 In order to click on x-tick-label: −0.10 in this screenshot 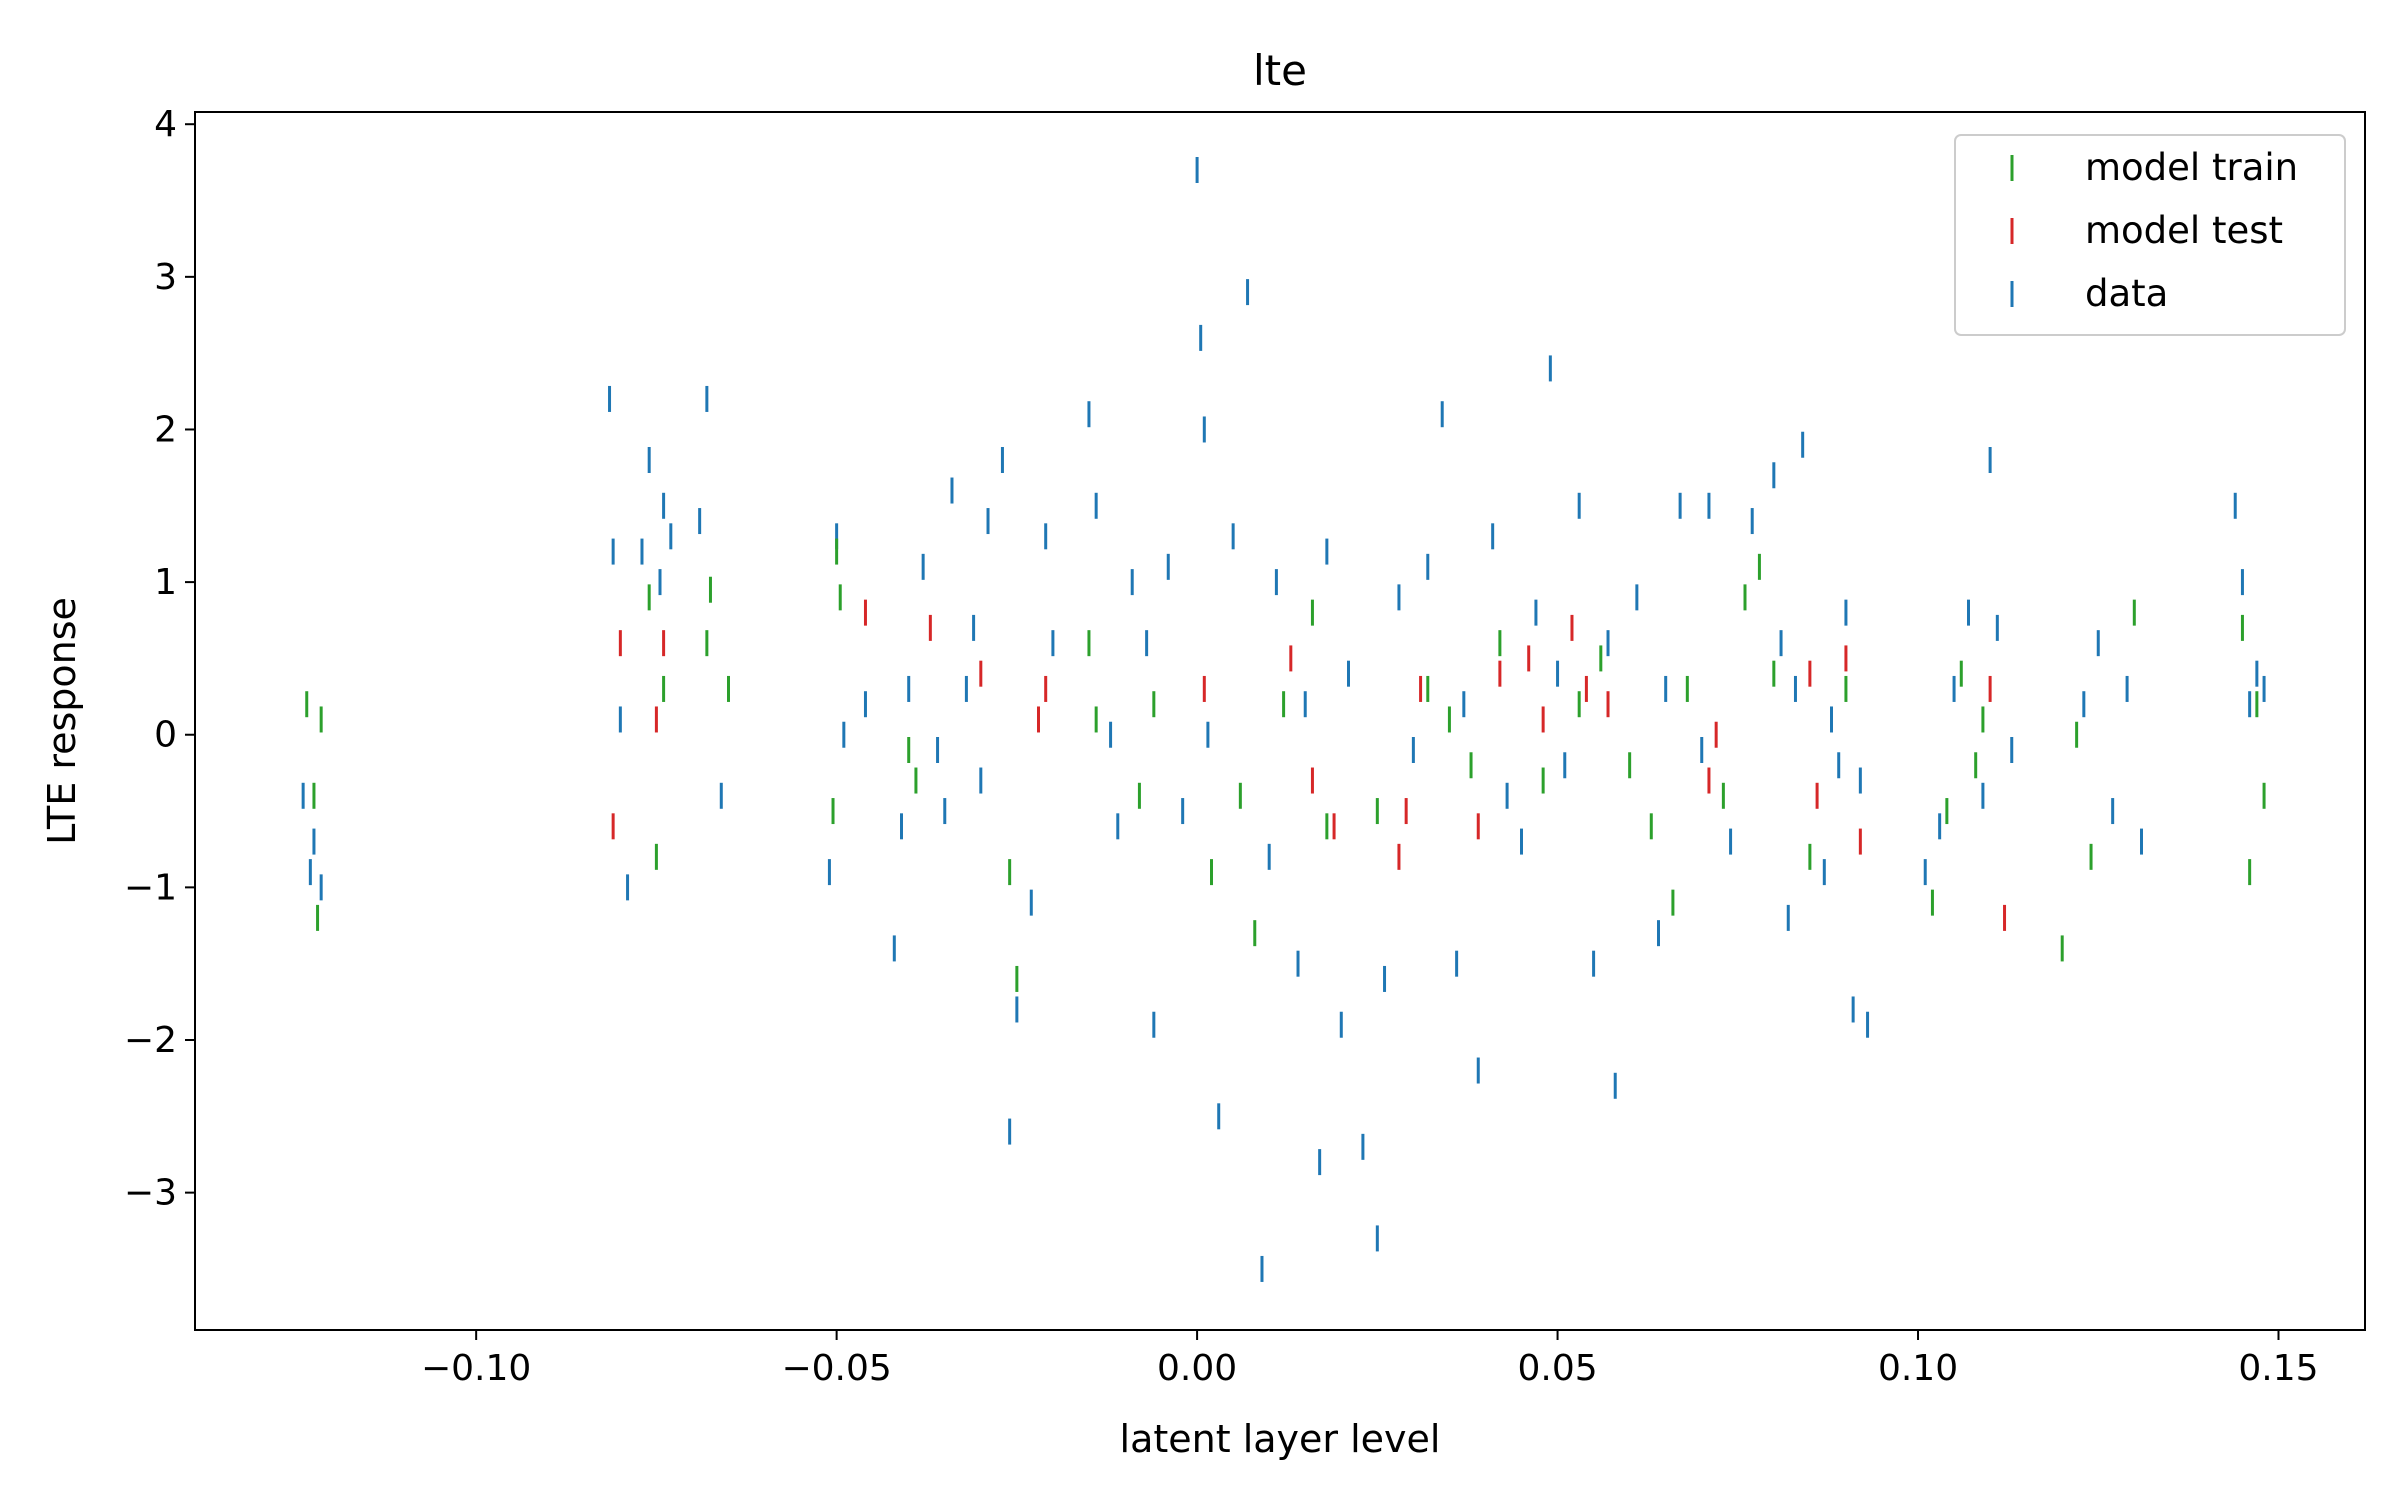, I will do `click(476, 1368)`.